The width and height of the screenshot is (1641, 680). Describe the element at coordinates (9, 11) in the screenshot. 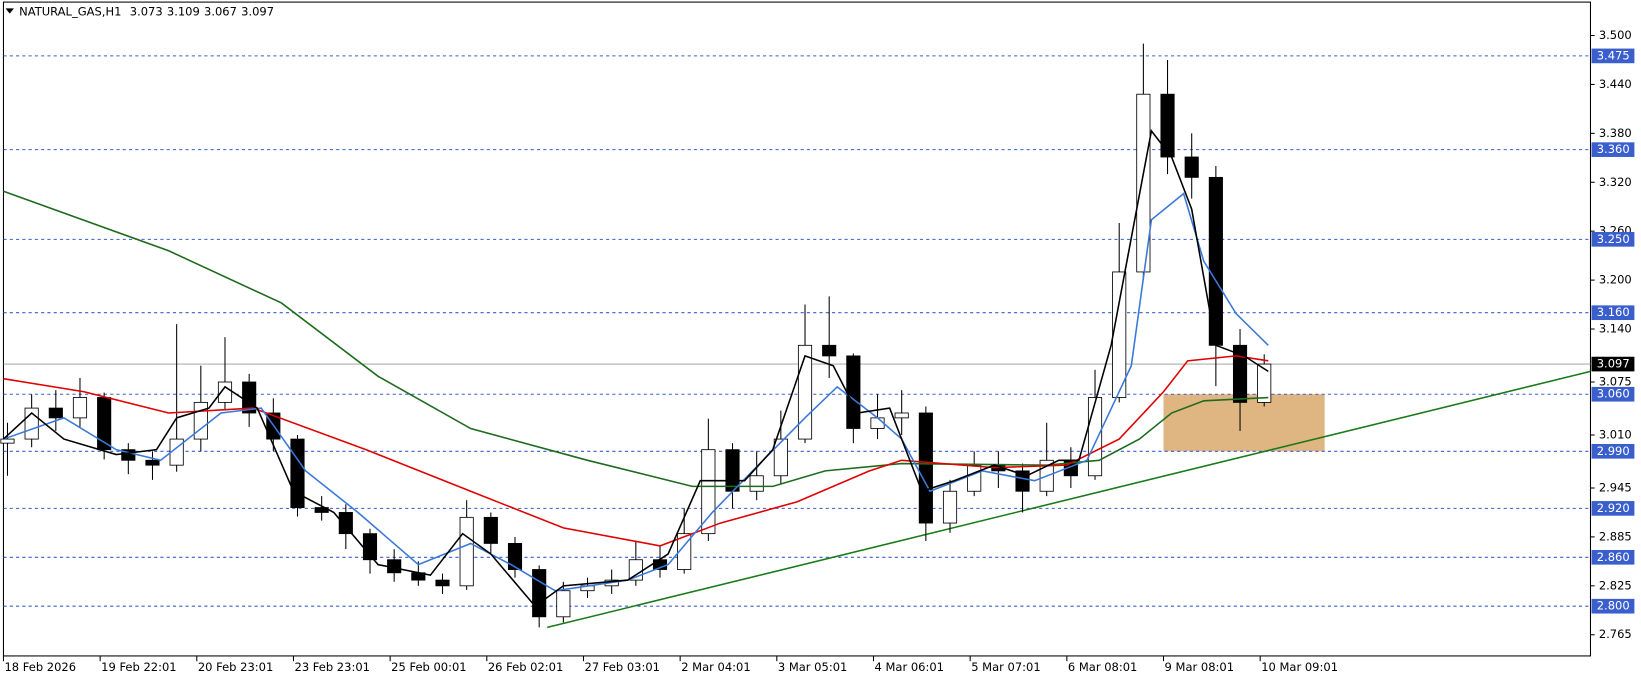

I see `menu-arrow` at that location.